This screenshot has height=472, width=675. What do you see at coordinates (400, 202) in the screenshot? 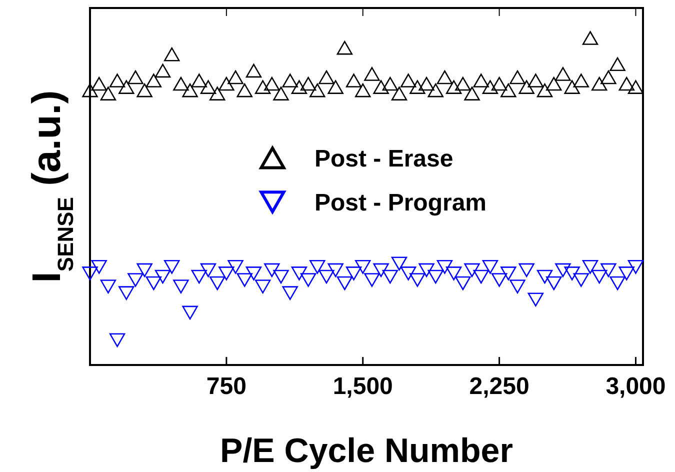
I see `legend-label: Post - Program` at bounding box center [400, 202].